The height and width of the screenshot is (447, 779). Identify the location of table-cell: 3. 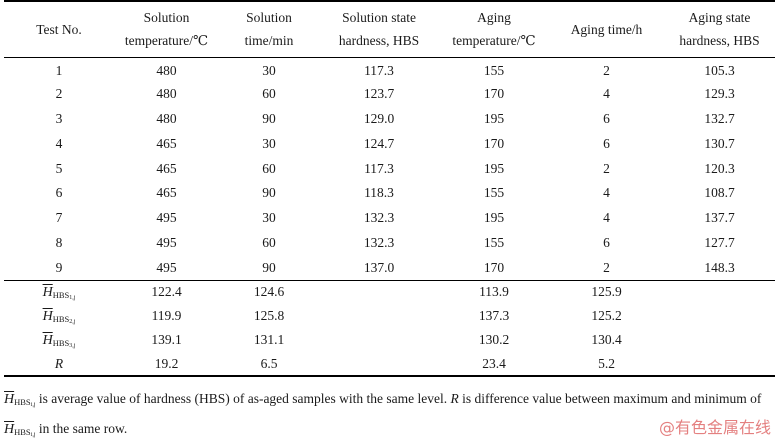
(59, 118).